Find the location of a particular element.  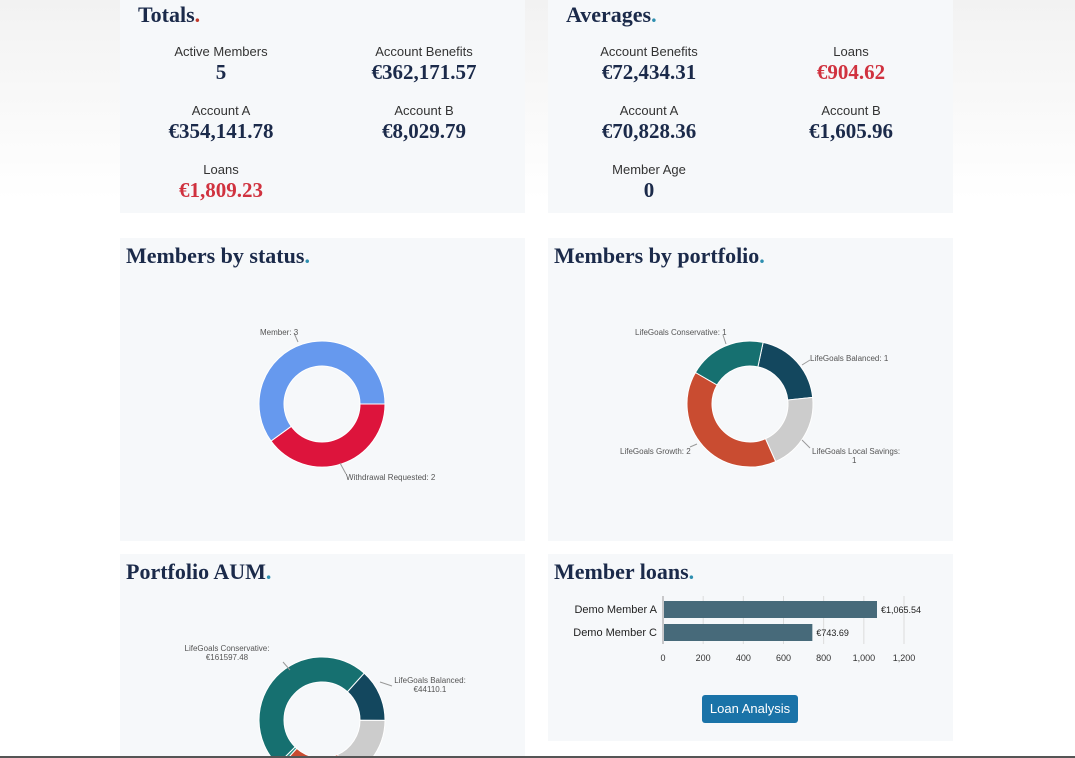

stat-avg-member-age: Member Age 0 is located at coordinates (649, 182).